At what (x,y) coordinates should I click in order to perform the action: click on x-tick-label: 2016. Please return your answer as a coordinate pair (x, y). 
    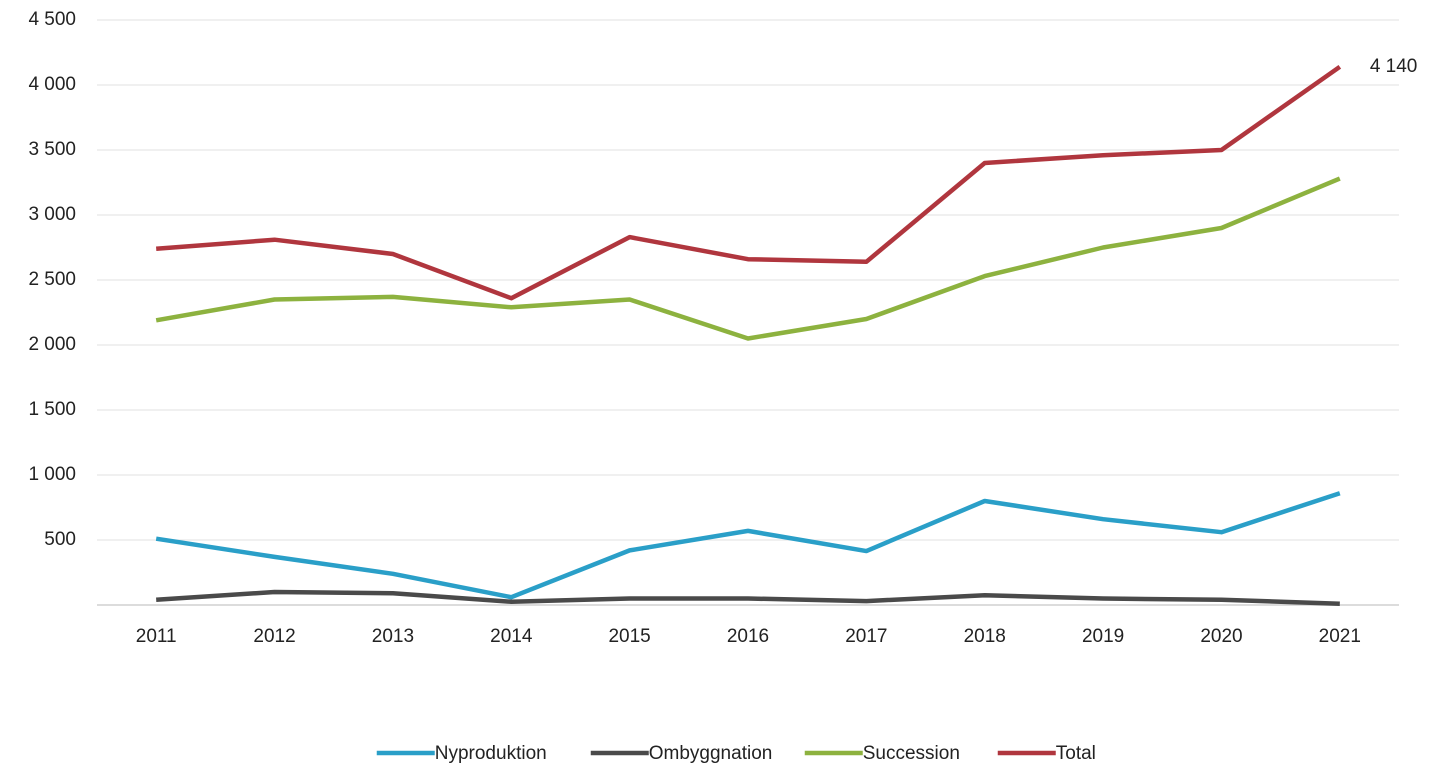
    Looking at the image, I should click on (748, 636).